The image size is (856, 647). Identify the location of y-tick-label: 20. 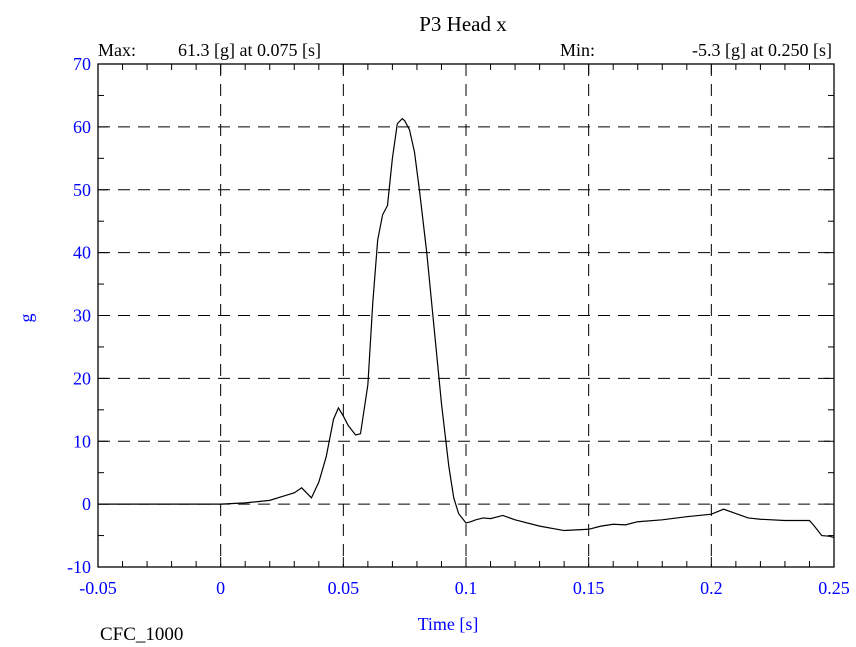
(82, 378).